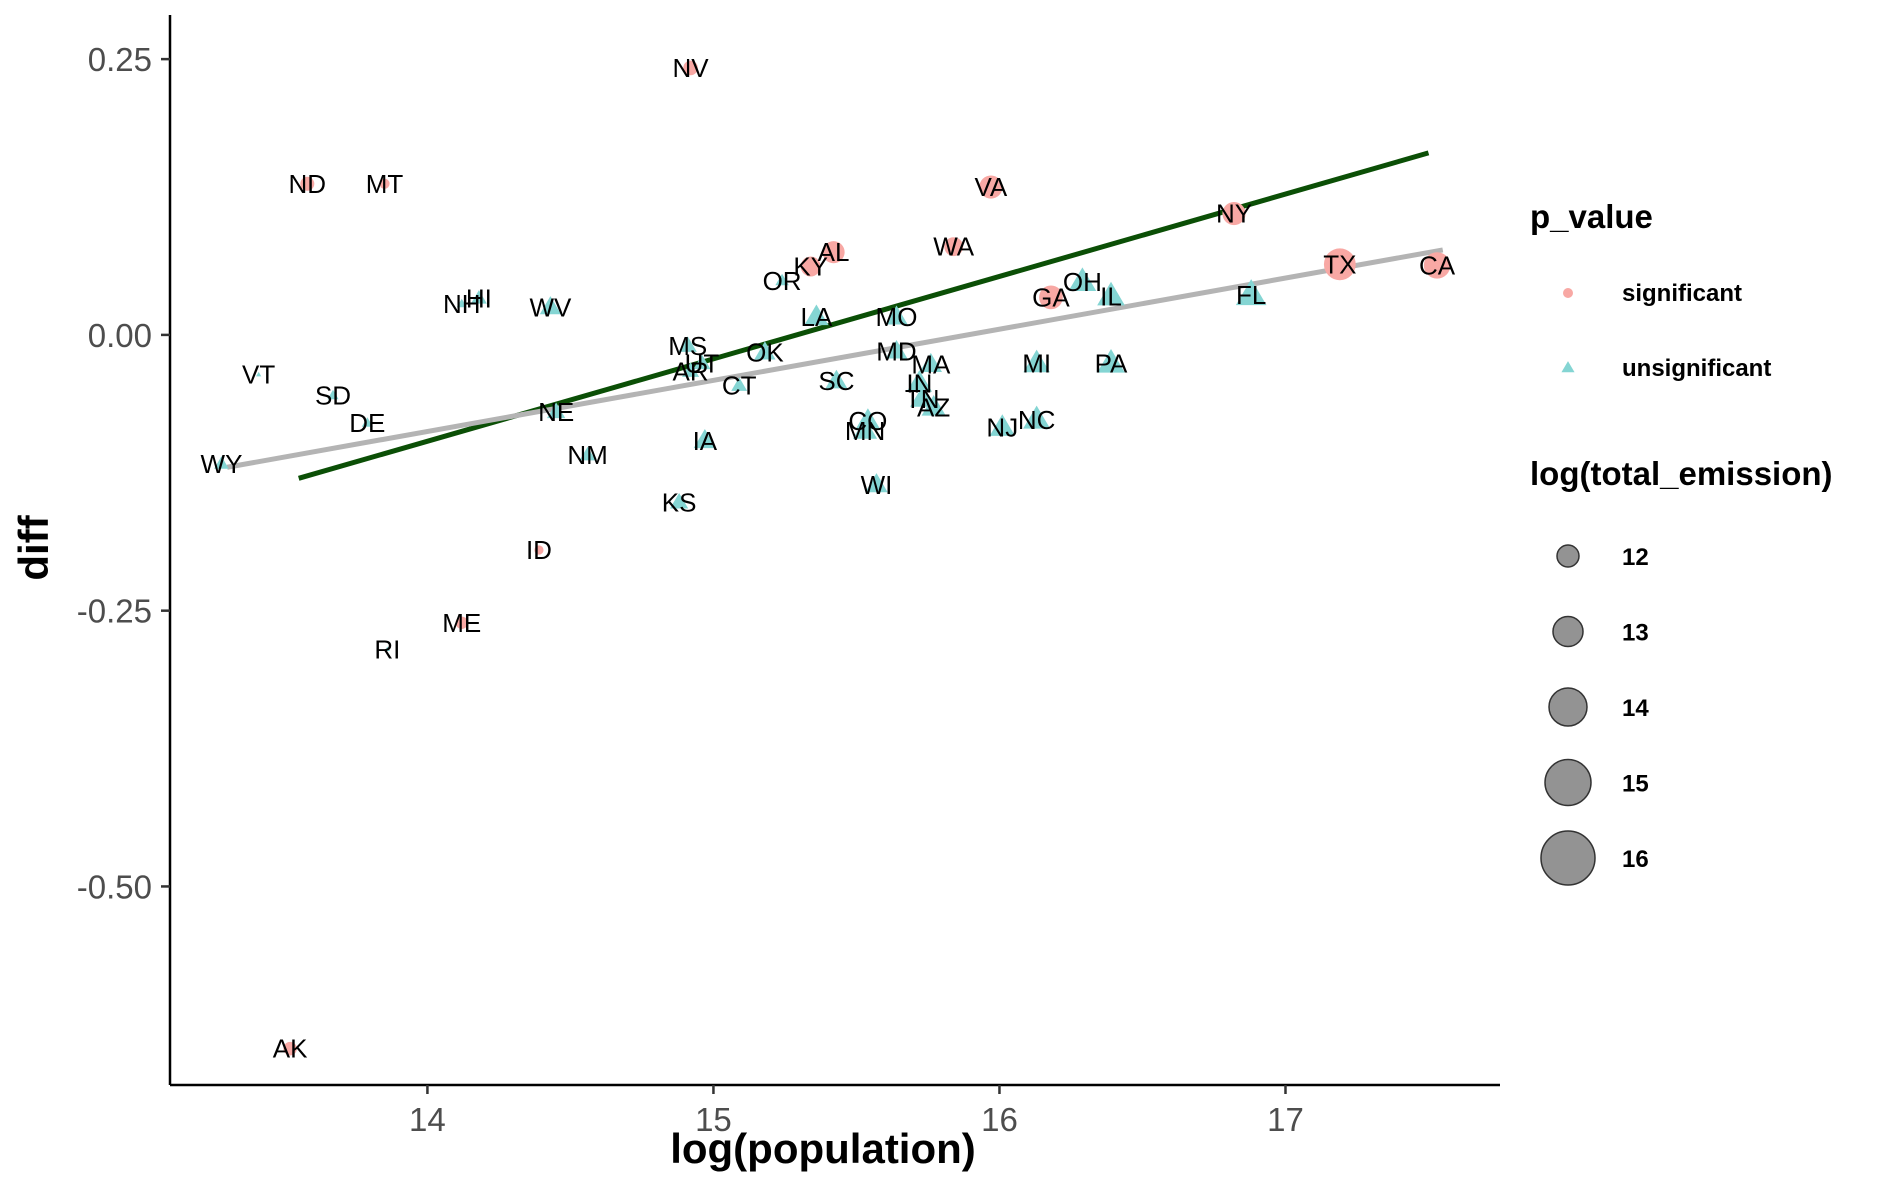  I want to click on point-tx, so click(1339, 264).